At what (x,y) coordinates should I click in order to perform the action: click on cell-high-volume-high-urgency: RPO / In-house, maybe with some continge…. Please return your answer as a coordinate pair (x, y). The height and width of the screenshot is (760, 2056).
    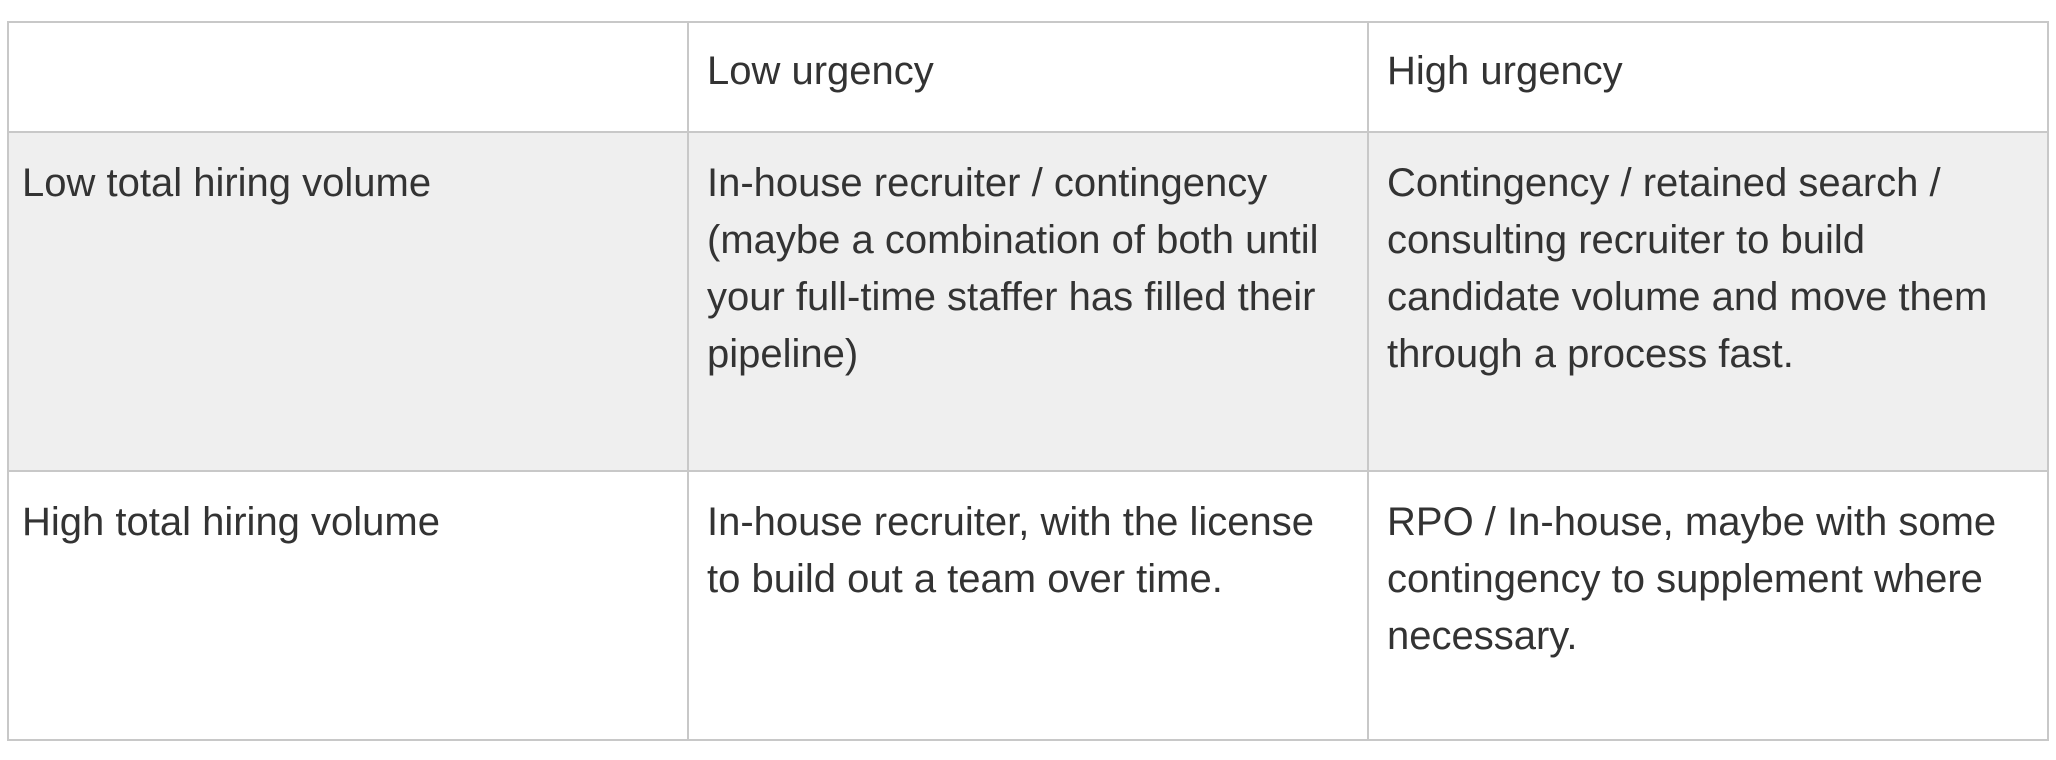
    Looking at the image, I should click on (1708, 605).